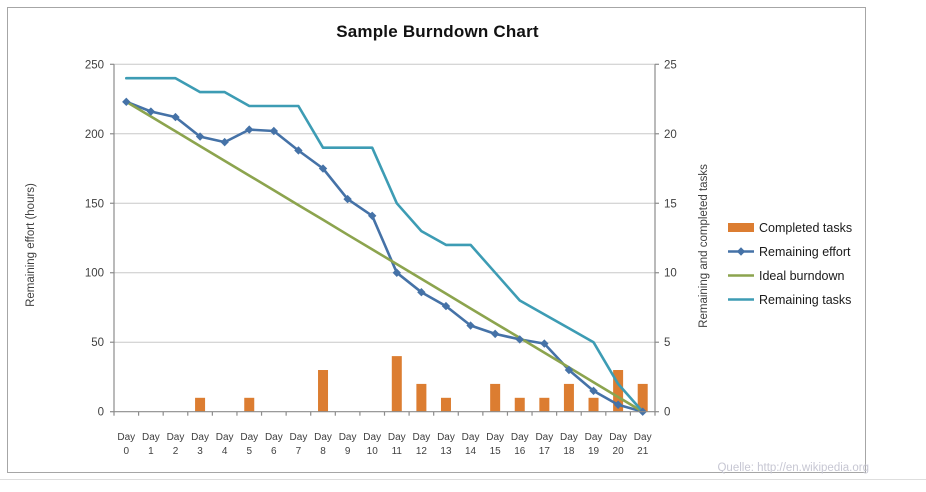  I want to click on legend-item-remaining-effort: Remaining effort, so click(801, 251).